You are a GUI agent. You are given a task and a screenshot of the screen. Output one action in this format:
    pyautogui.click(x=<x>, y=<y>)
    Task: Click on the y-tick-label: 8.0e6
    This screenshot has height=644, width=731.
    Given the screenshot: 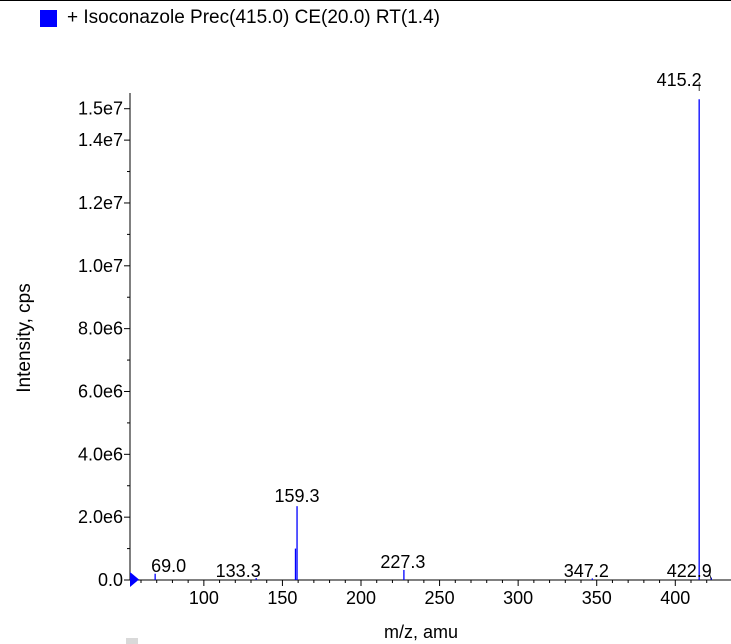 What is the action you would take?
    pyautogui.click(x=100, y=329)
    